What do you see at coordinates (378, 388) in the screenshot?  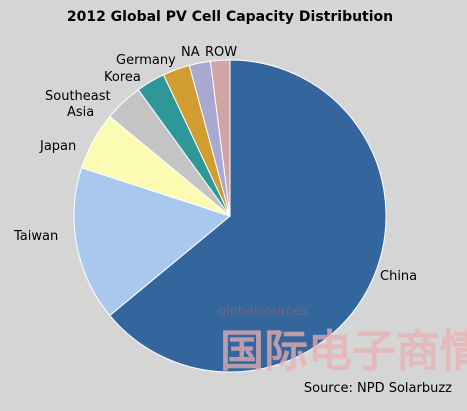 I see `chart-source: Source: NPD Solarbuzz` at bounding box center [378, 388].